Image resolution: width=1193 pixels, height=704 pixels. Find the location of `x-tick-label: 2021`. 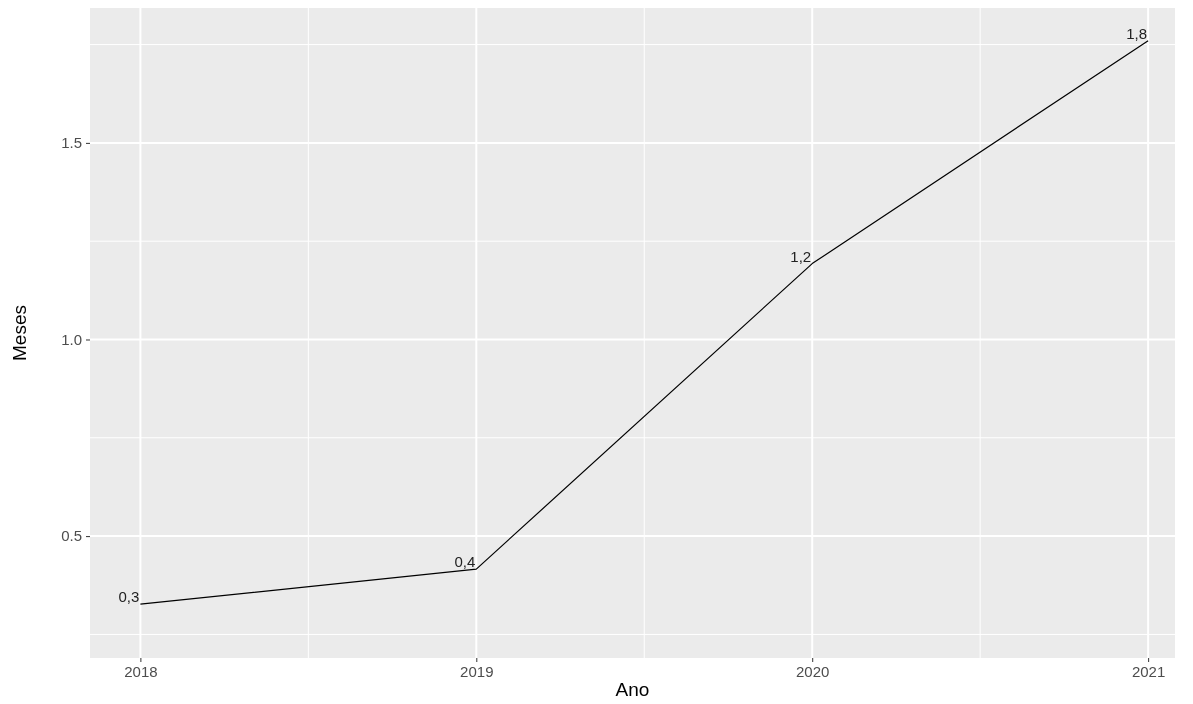

x-tick-label: 2021 is located at coordinates (1148, 671).